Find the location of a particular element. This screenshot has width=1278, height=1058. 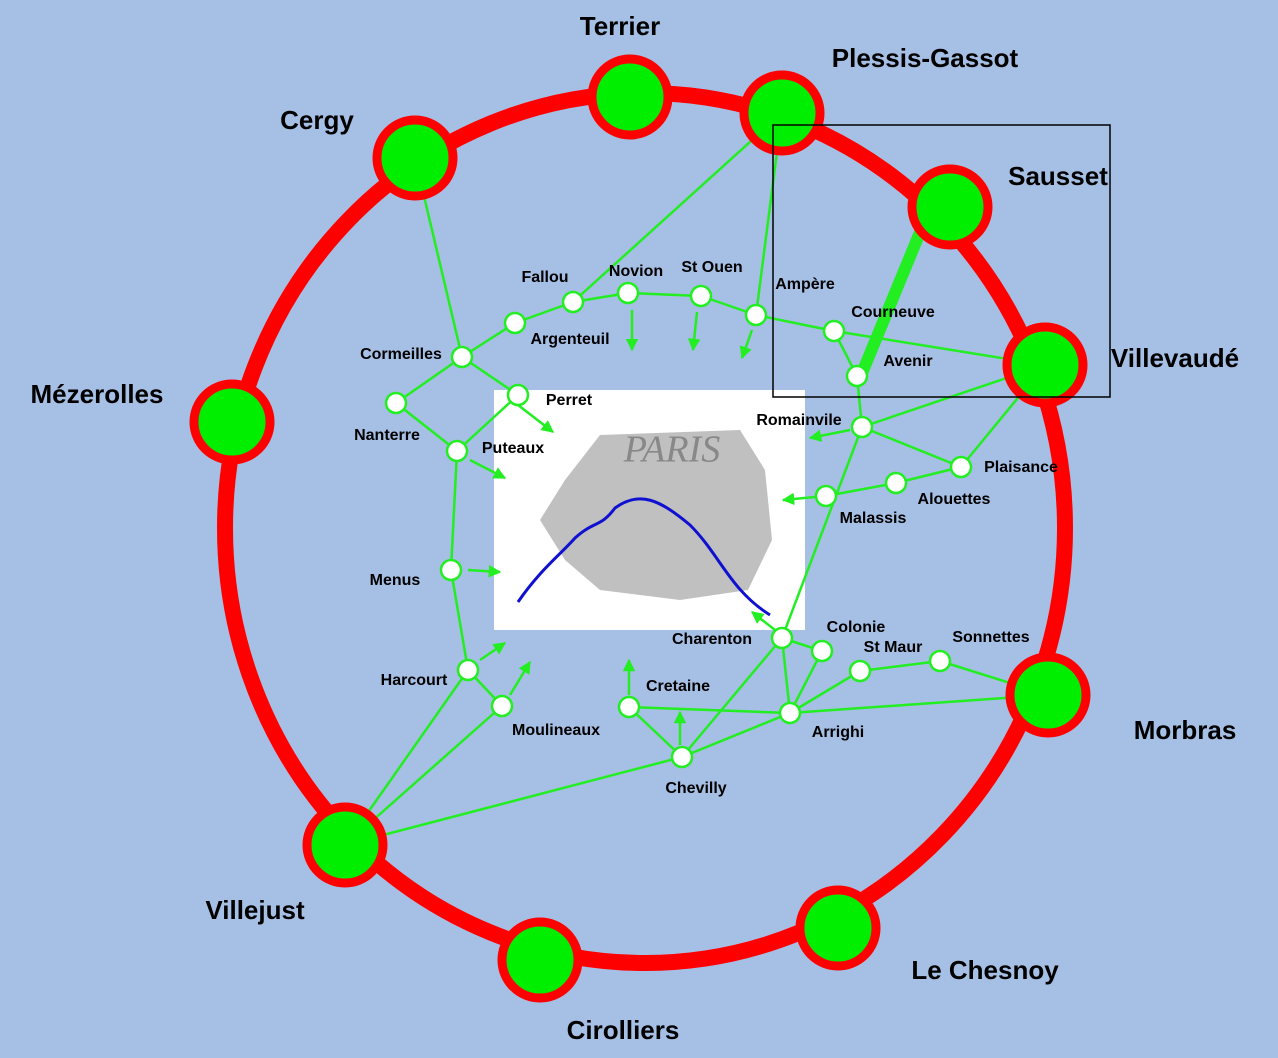

major-node-label: Plessis-Gassot is located at coordinates (925, 58).